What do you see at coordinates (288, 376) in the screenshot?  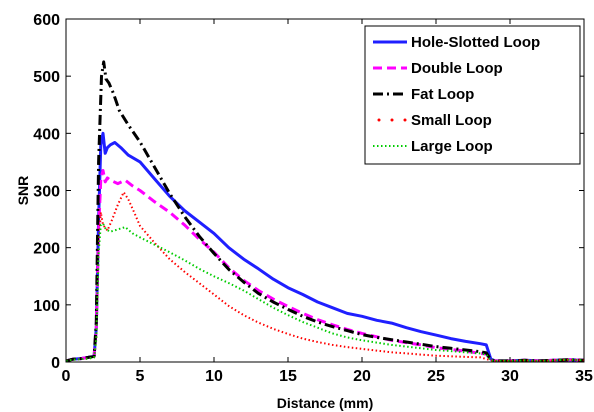 I see `x-tick-label: 15` at bounding box center [288, 376].